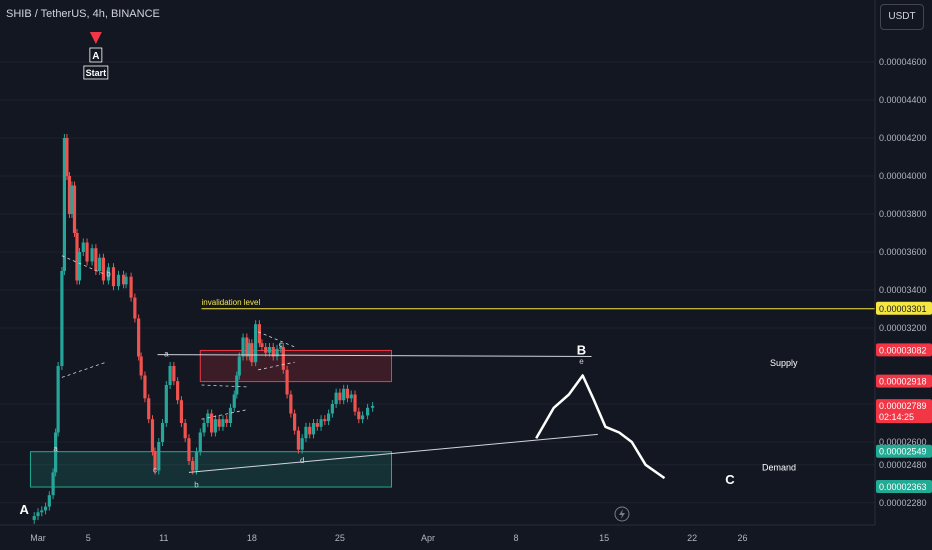 This screenshot has height=550, width=932. I want to click on price-tick-label: 0.00003800, so click(903, 214).